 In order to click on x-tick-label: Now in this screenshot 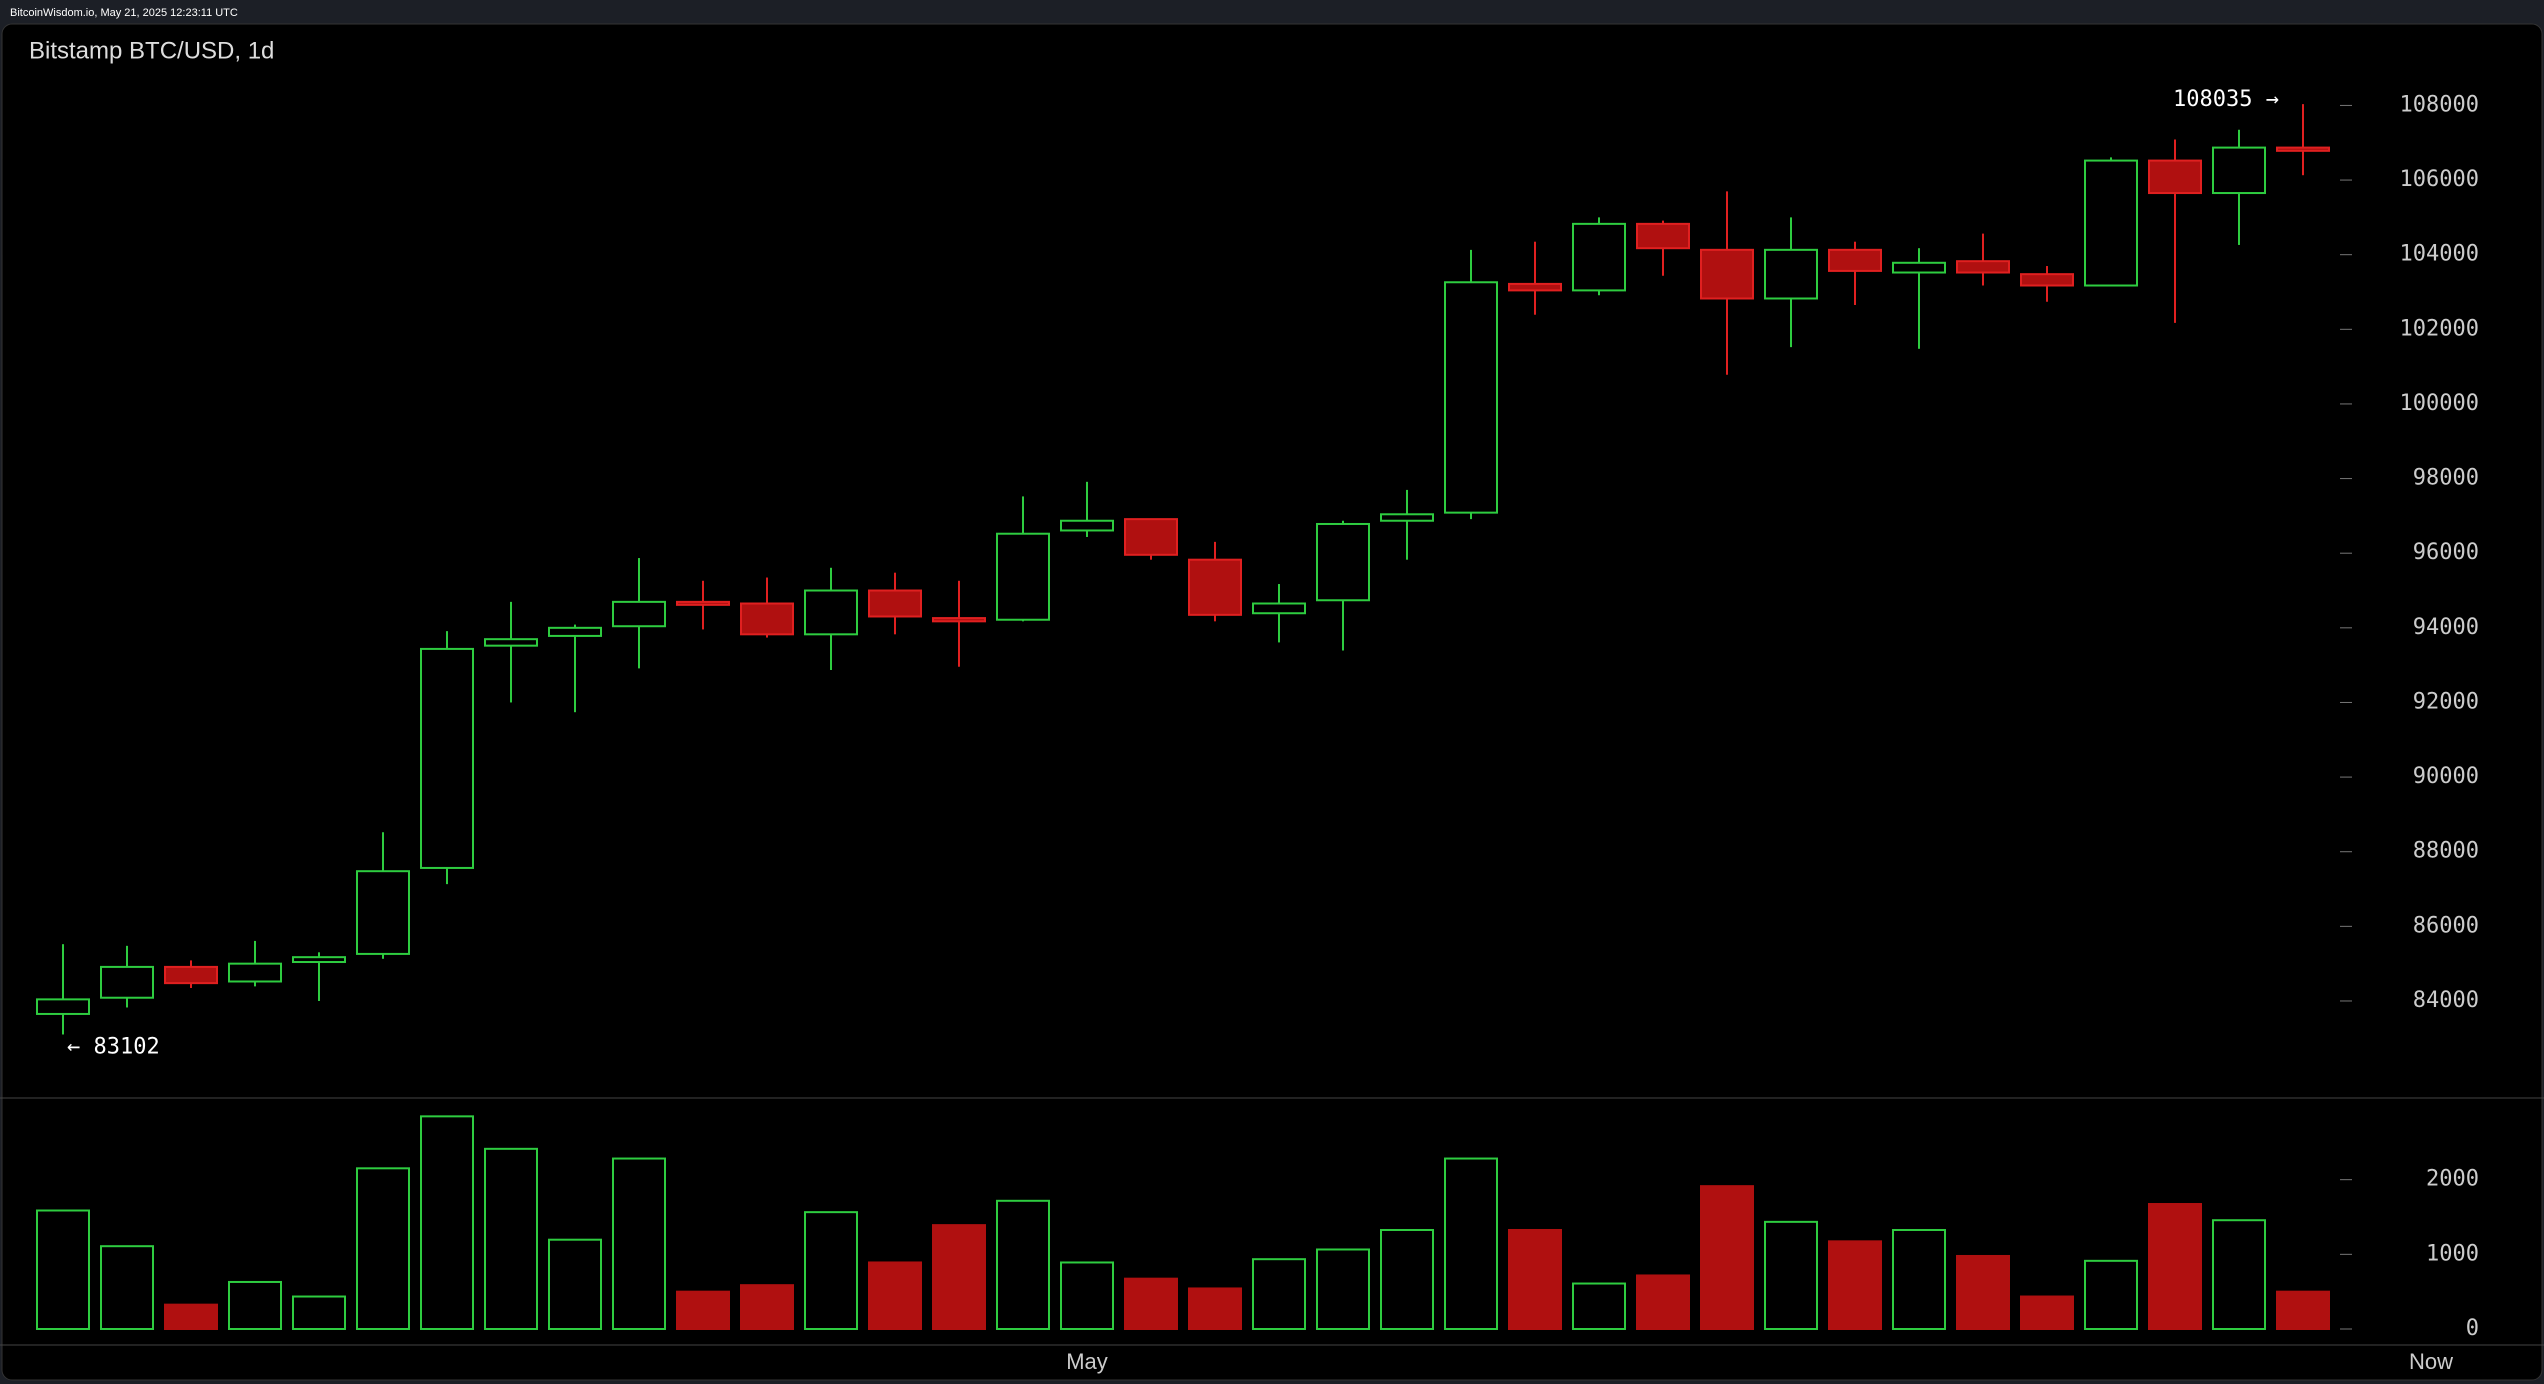, I will do `click(2431, 1361)`.